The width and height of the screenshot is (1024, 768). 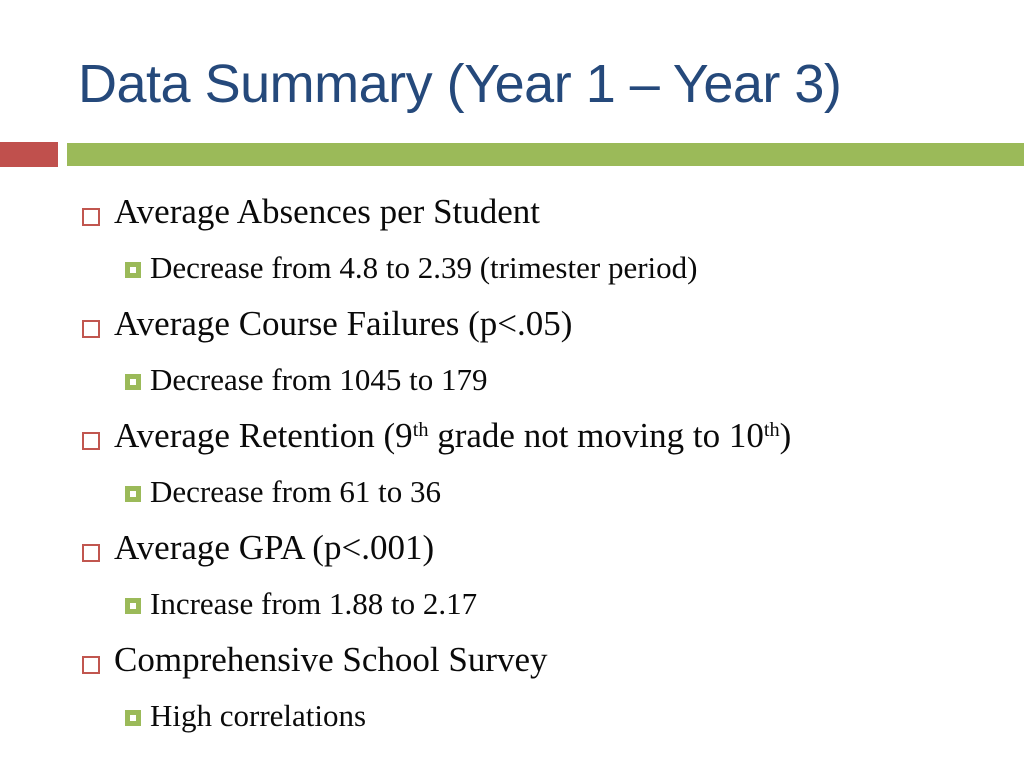 What do you see at coordinates (460, 84) in the screenshot?
I see `slide-title: Data Summary (Year 1 – Year 3)` at bounding box center [460, 84].